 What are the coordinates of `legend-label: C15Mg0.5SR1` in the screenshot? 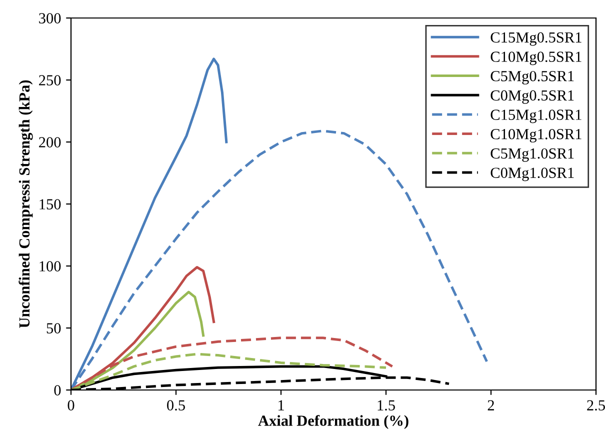 It's located at (536, 39).